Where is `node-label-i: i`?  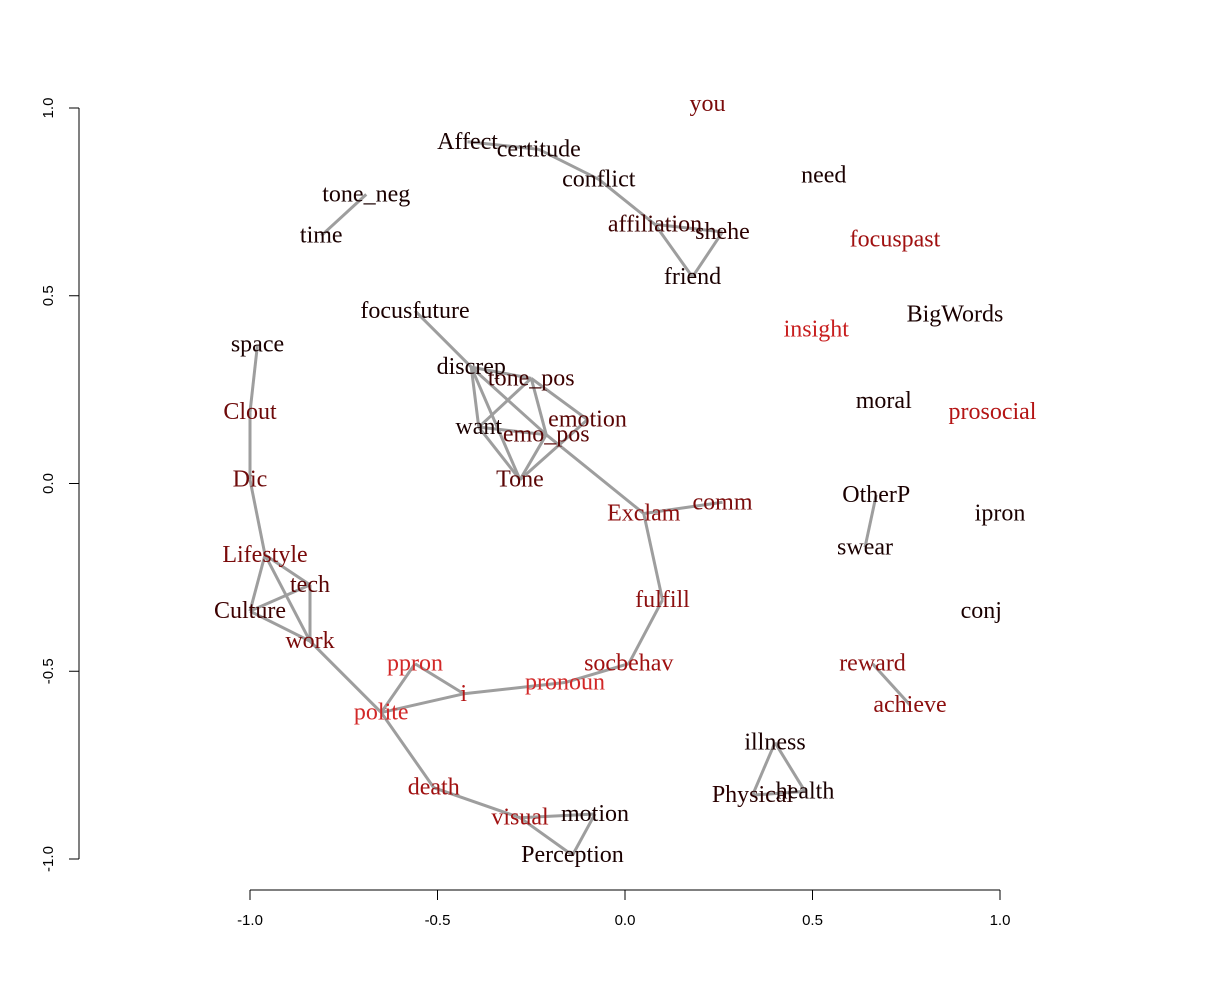 node-label-i: i is located at coordinates (463, 694).